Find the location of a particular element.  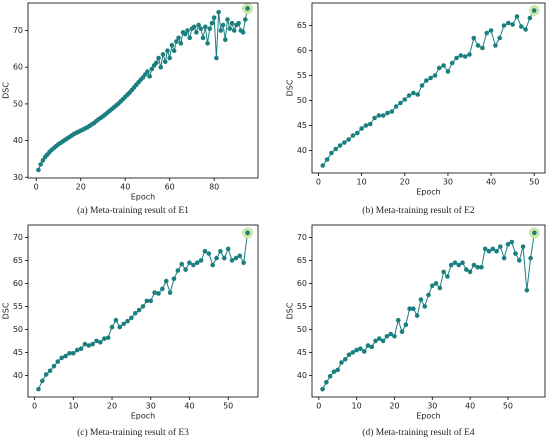

x-tick-label: 50 is located at coordinates (228, 406).